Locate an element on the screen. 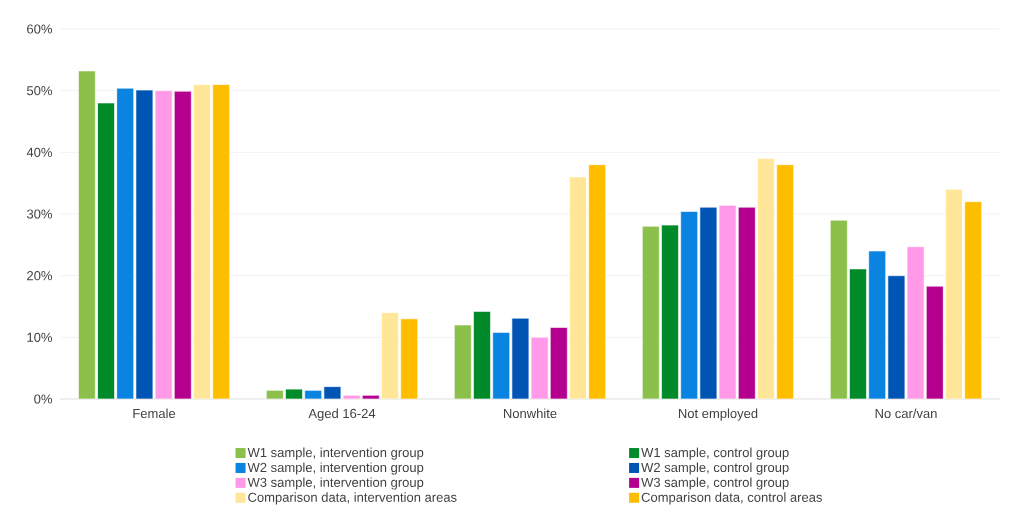 The width and height of the screenshot is (1016, 524). legend-label: W3 sample, intervention group is located at coordinates (335, 483).